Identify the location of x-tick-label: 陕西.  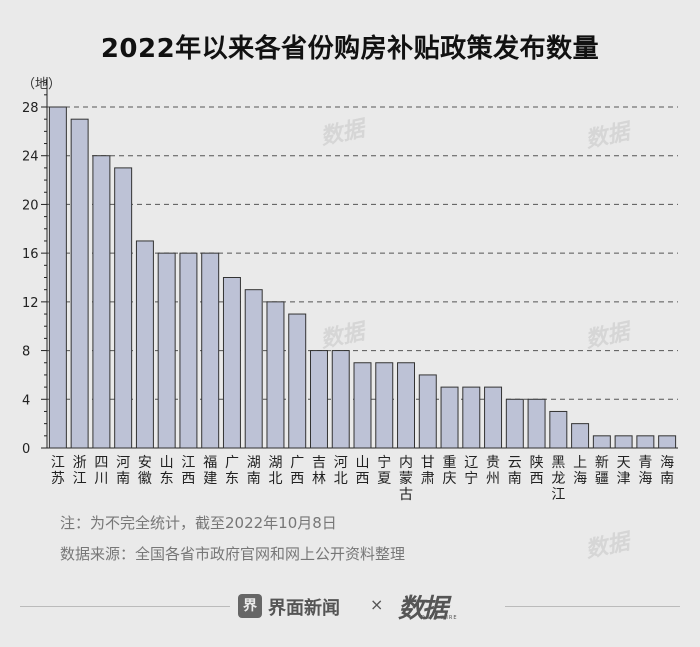
(537, 471).